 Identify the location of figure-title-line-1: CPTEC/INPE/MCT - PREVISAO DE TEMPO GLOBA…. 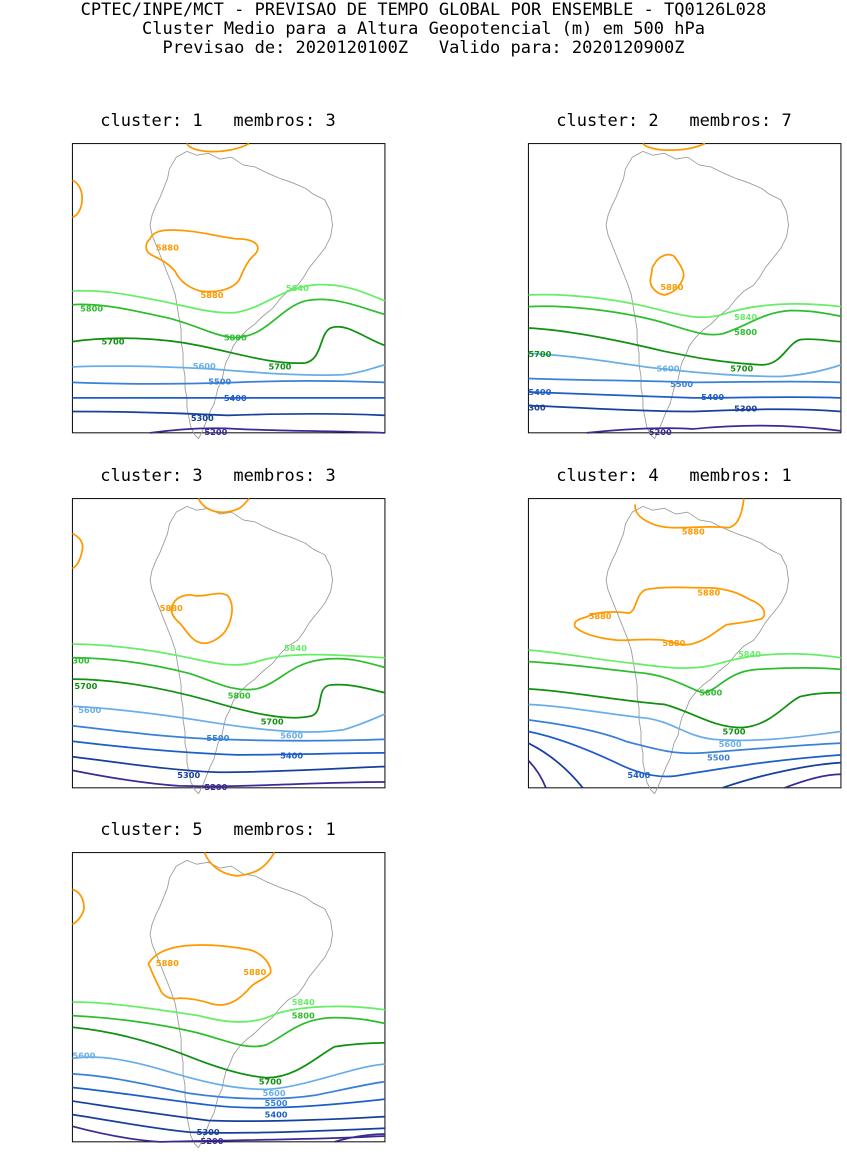
(423, 10).